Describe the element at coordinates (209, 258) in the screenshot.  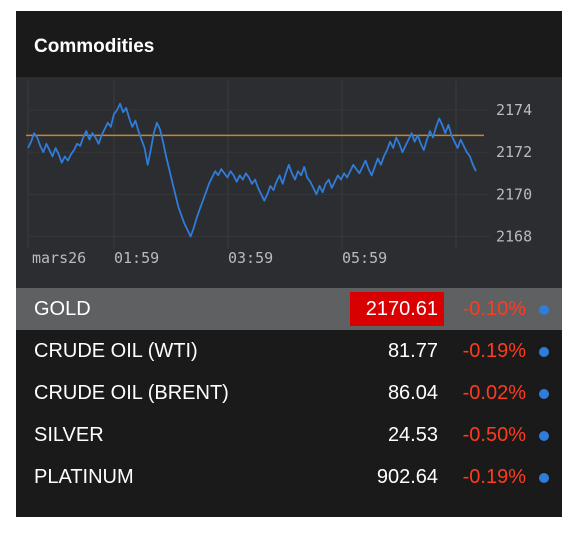
I see `x-axis-labels: mars26 01:59 03:59 05:59` at that location.